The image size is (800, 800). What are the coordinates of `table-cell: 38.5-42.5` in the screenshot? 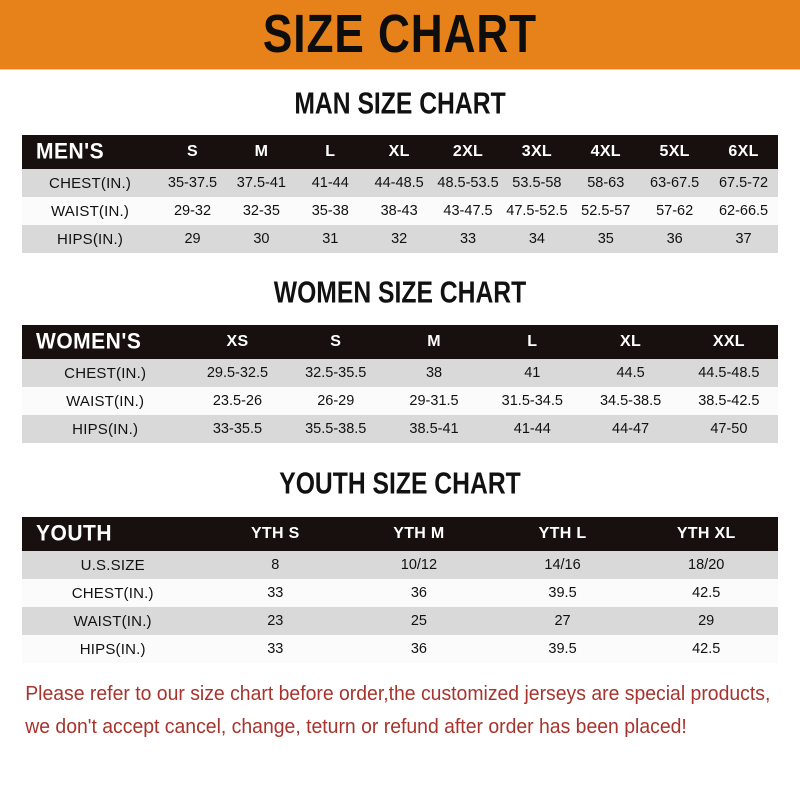 It's located at (729, 401).